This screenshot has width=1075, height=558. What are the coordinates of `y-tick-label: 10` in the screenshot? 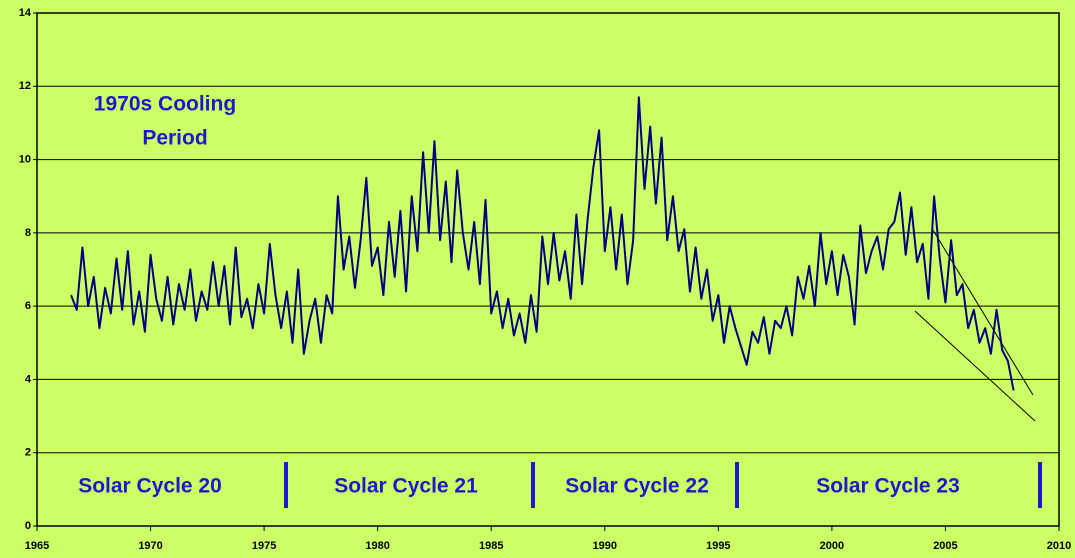 It's located at (25, 159).